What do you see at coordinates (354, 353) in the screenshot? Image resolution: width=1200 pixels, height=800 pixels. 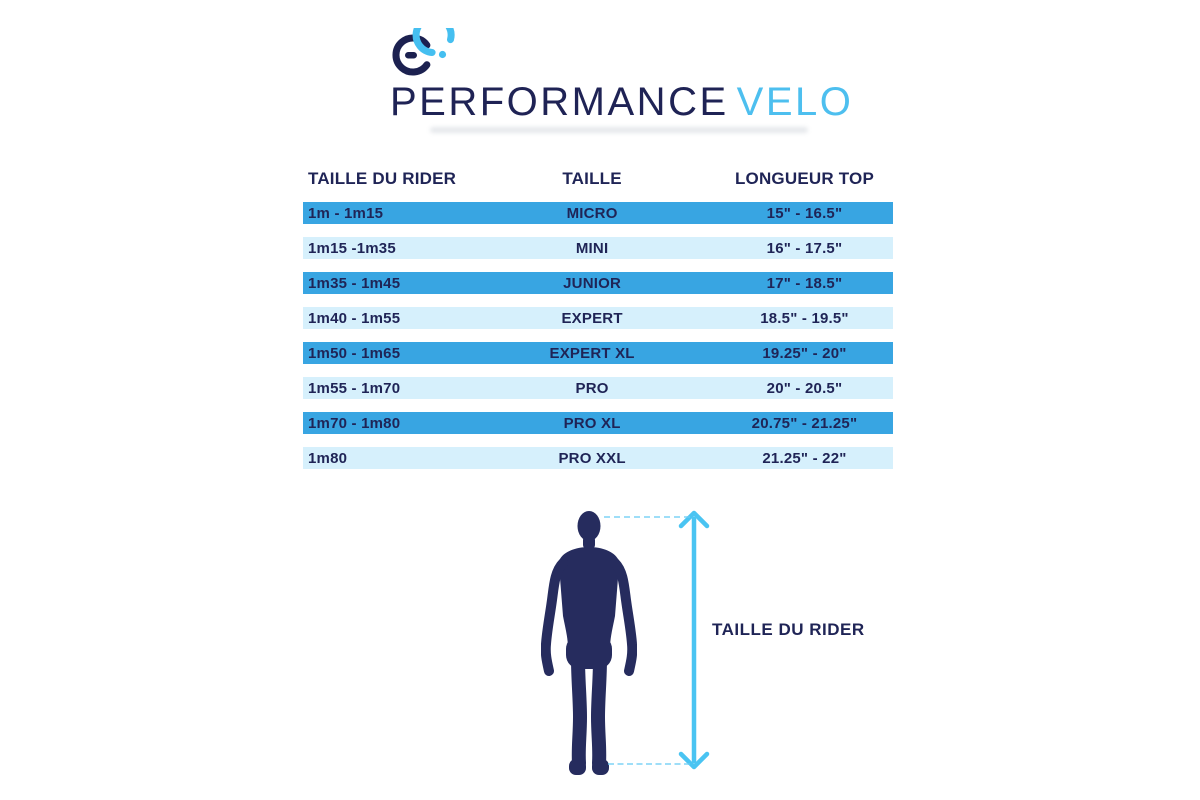 I see `rider-height-cell: 1m50 - 1m65` at bounding box center [354, 353].